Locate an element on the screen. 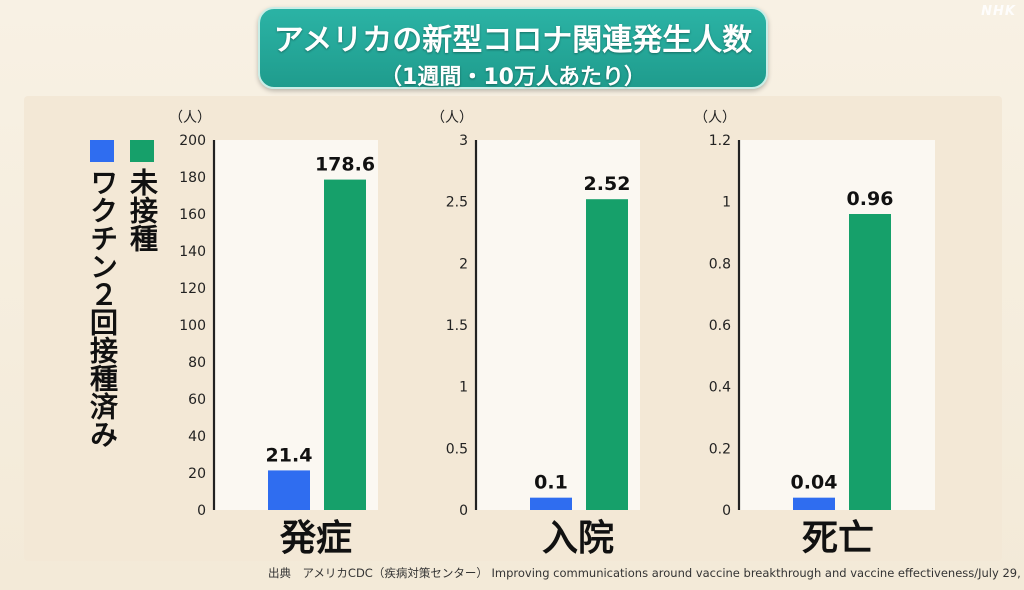  y-tick-label: 20 is located at coordinates (197, 474).